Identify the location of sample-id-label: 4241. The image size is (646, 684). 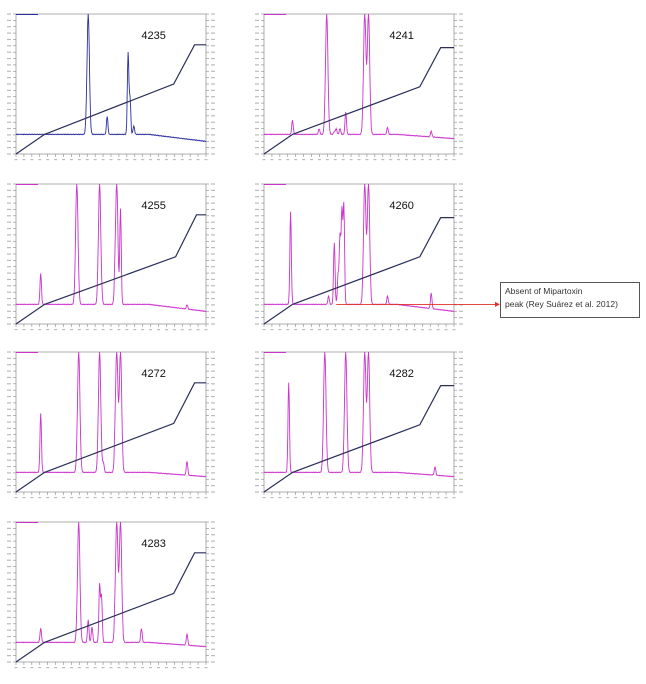
(401, 36).